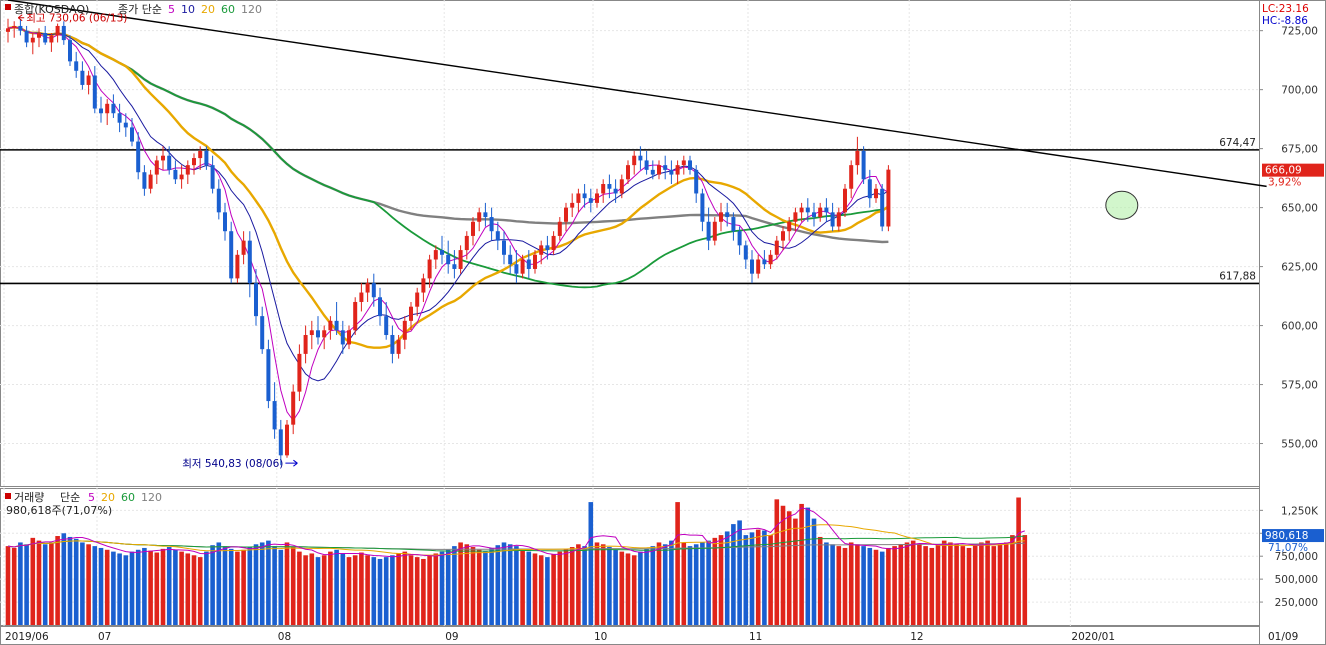 This screenshot has height=645, width=1326. I want to click on current-volume-change: 71,07%, so click(1288, 548).